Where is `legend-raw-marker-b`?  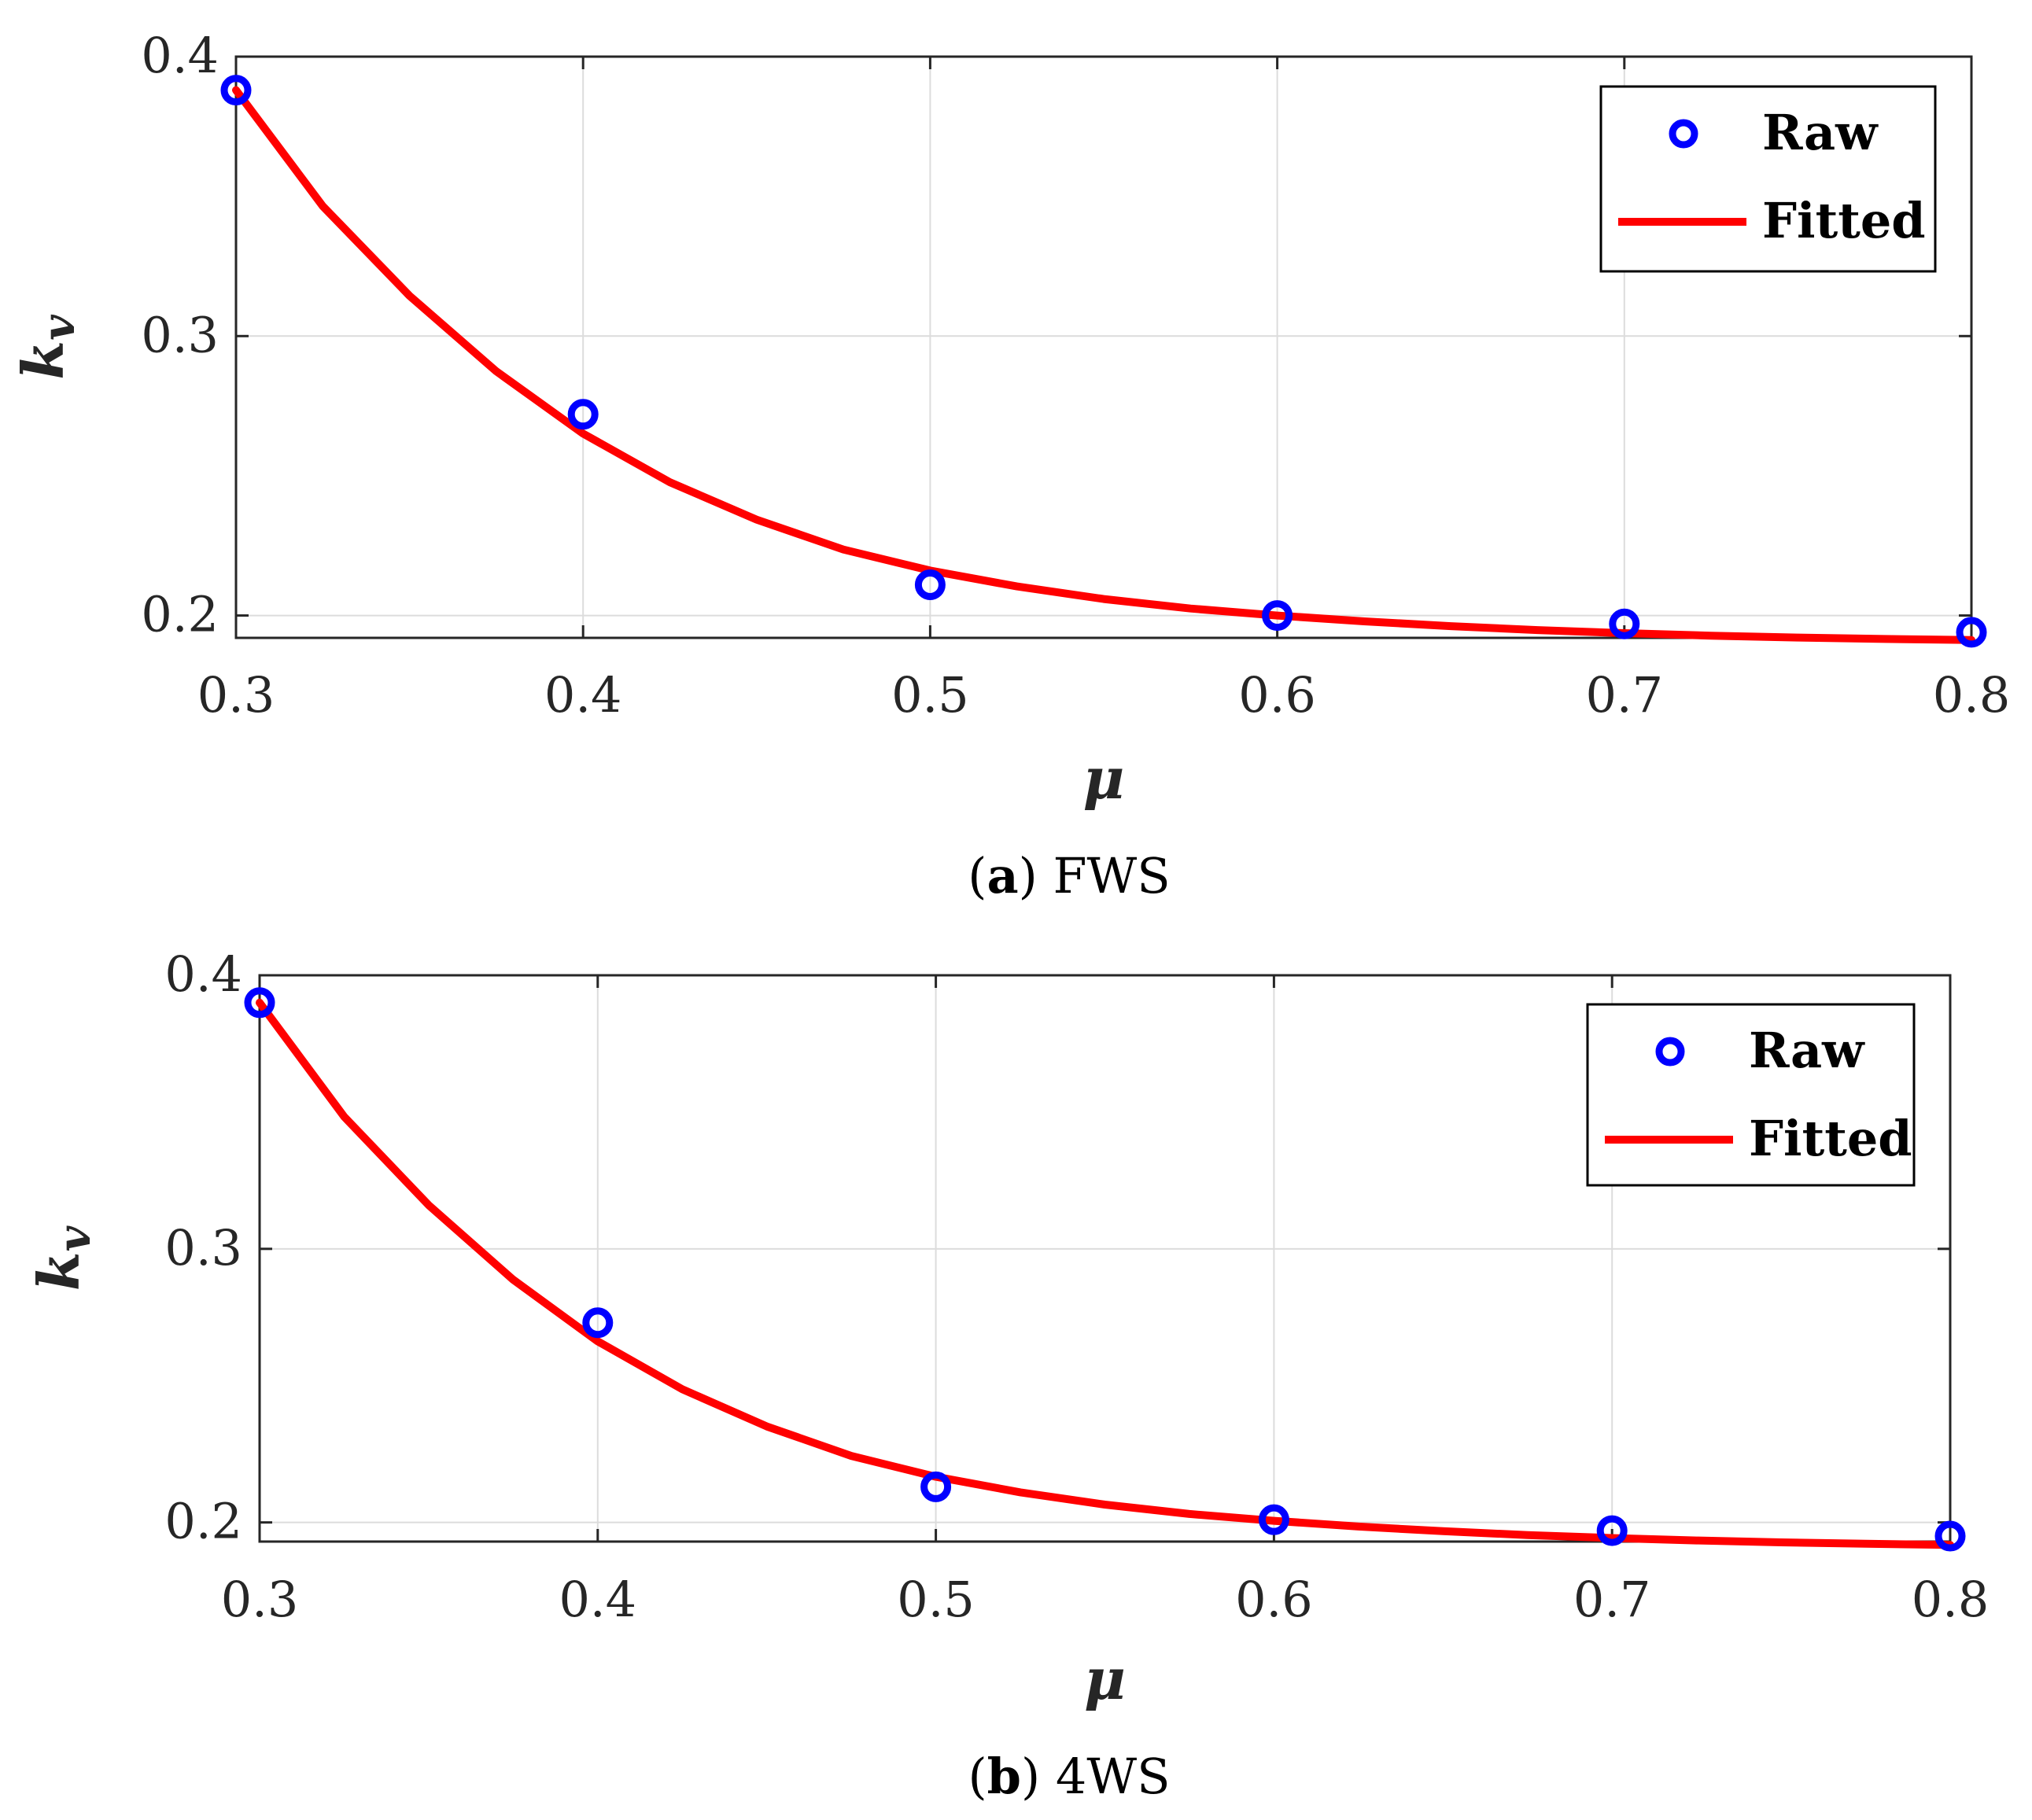 legend-raw-marker-b is located at coordinates (1670, 1052).